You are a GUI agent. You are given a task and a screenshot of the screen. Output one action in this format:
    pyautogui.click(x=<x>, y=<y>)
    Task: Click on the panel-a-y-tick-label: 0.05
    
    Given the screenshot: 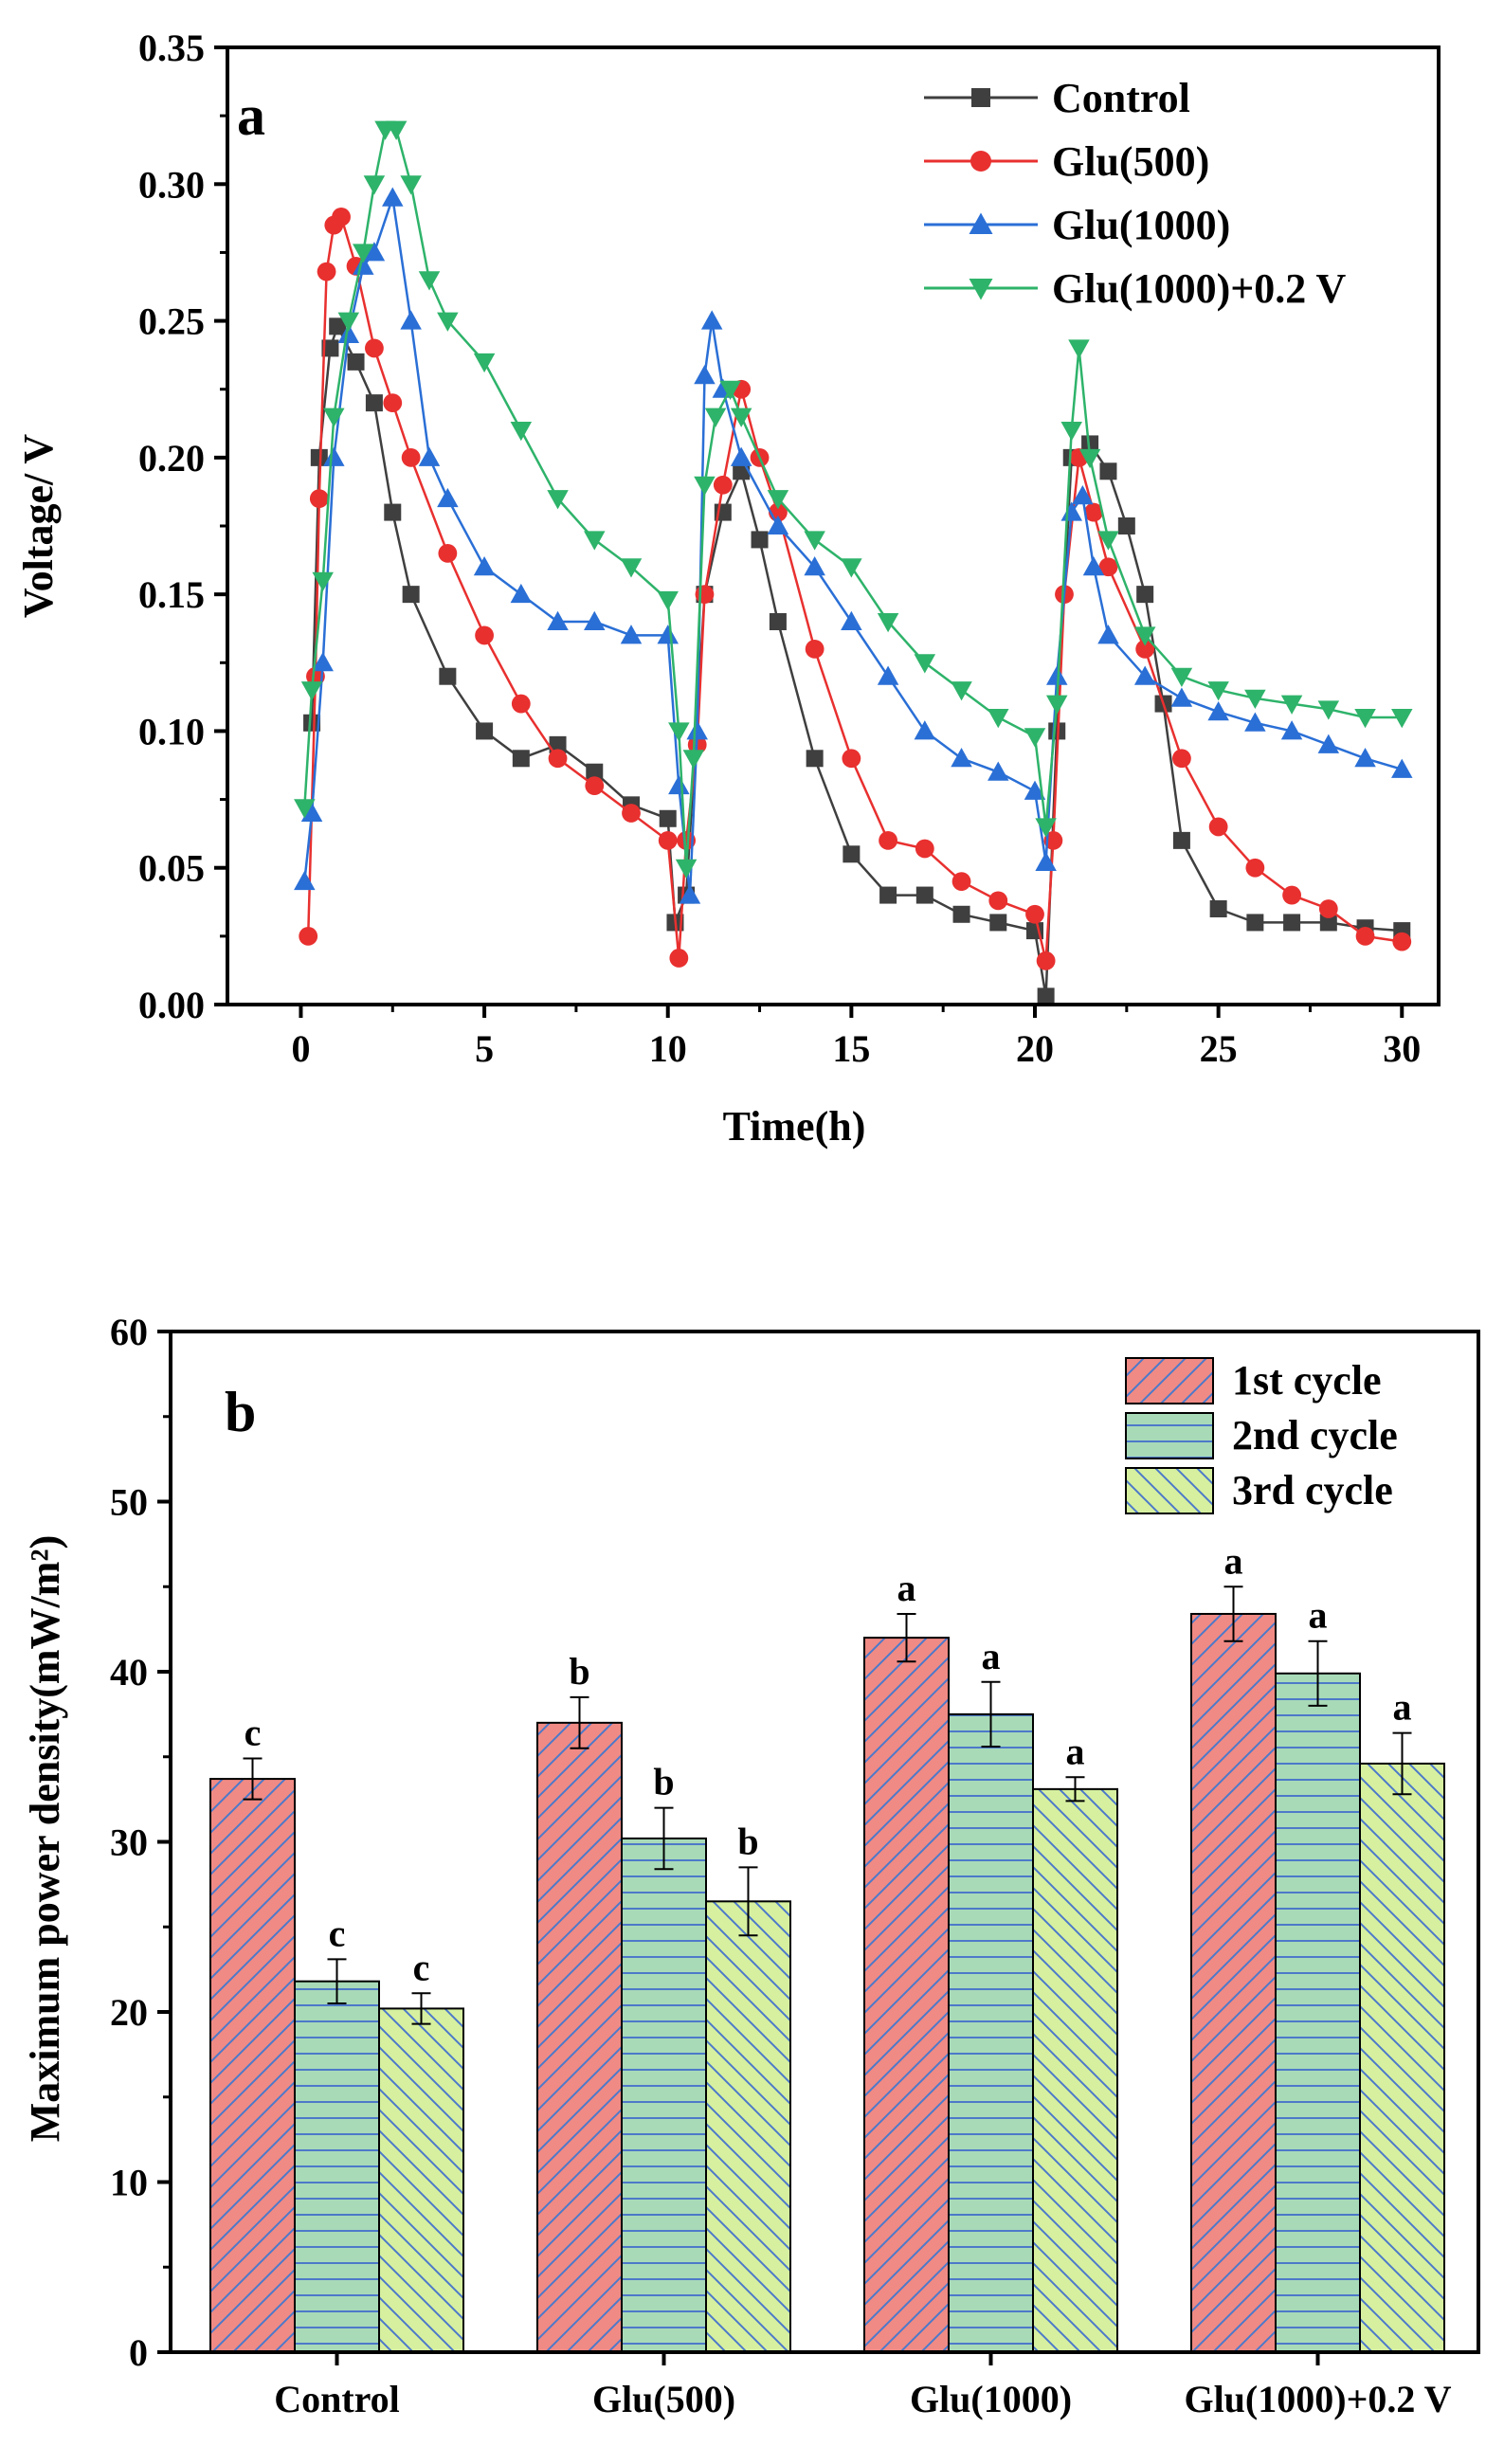 What is the action you would take?
    pyautogui.click(x=171, y=869)
    